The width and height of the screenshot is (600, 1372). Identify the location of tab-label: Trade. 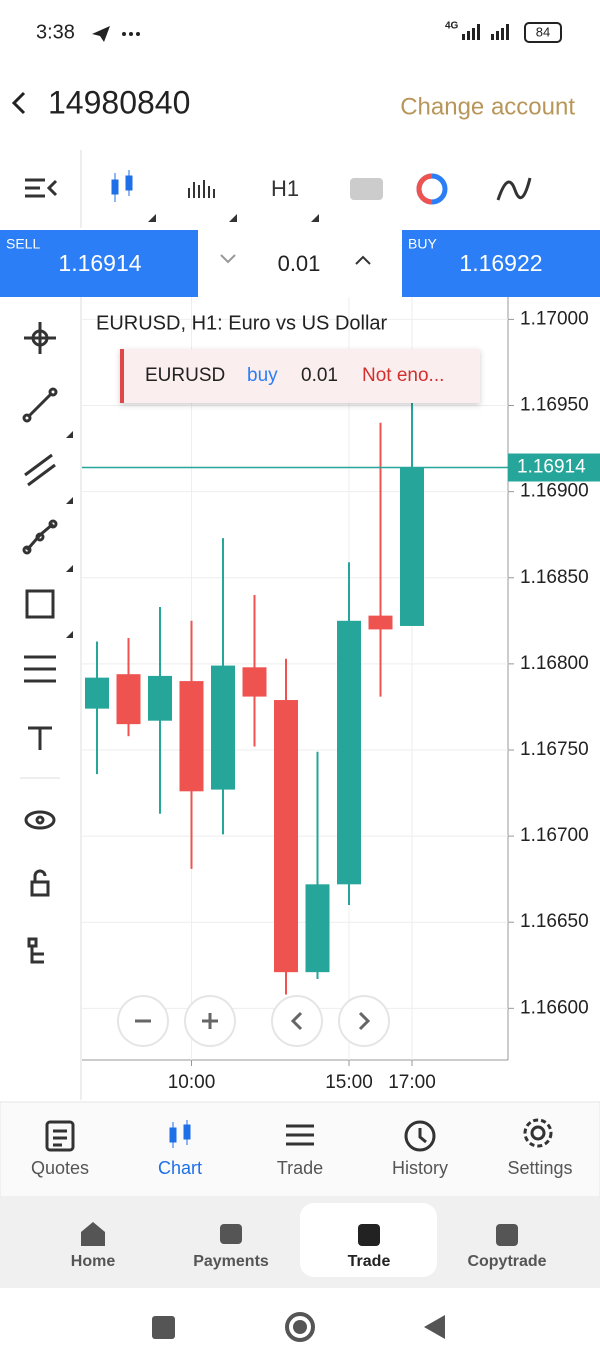
(300, 1168).